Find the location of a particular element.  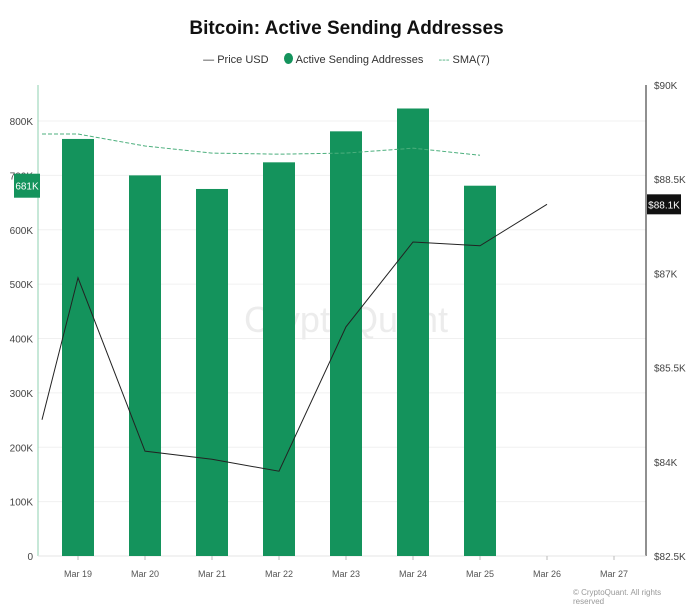

left-tick-label: 300K is located at coordinates (22, 394).